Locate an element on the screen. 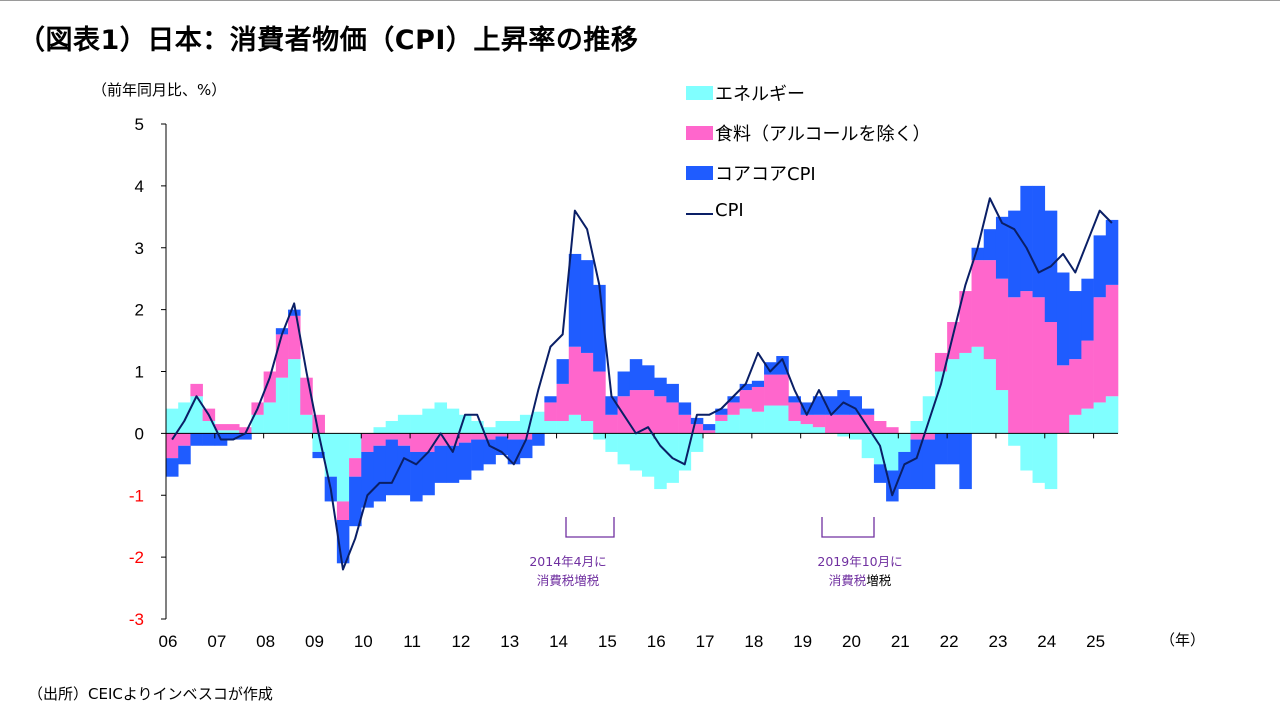  bar-energy-11Q1 is located at coordinates (416, 424).